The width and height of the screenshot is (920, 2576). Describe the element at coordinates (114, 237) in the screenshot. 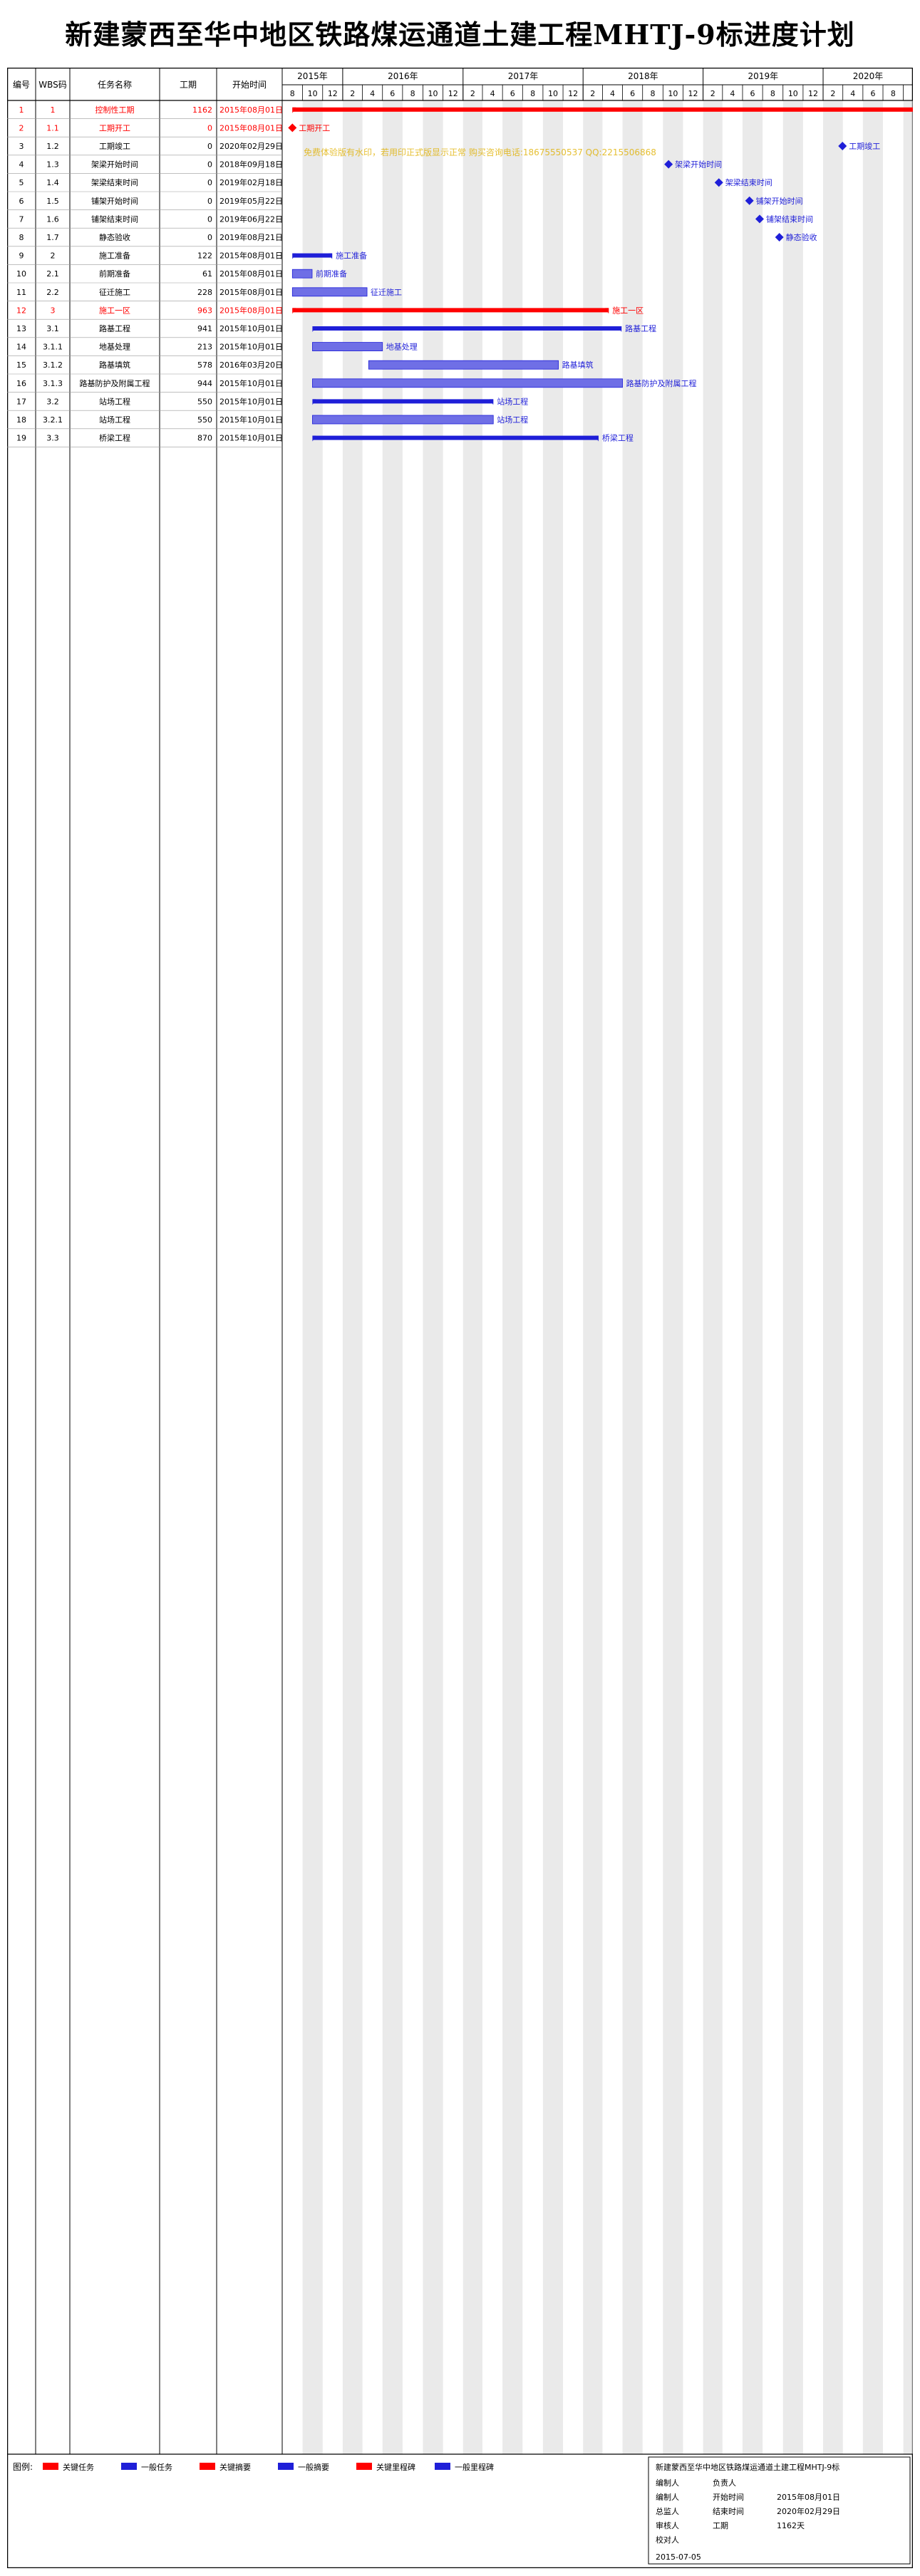

I see `table-cell: 静态验收` at that location.